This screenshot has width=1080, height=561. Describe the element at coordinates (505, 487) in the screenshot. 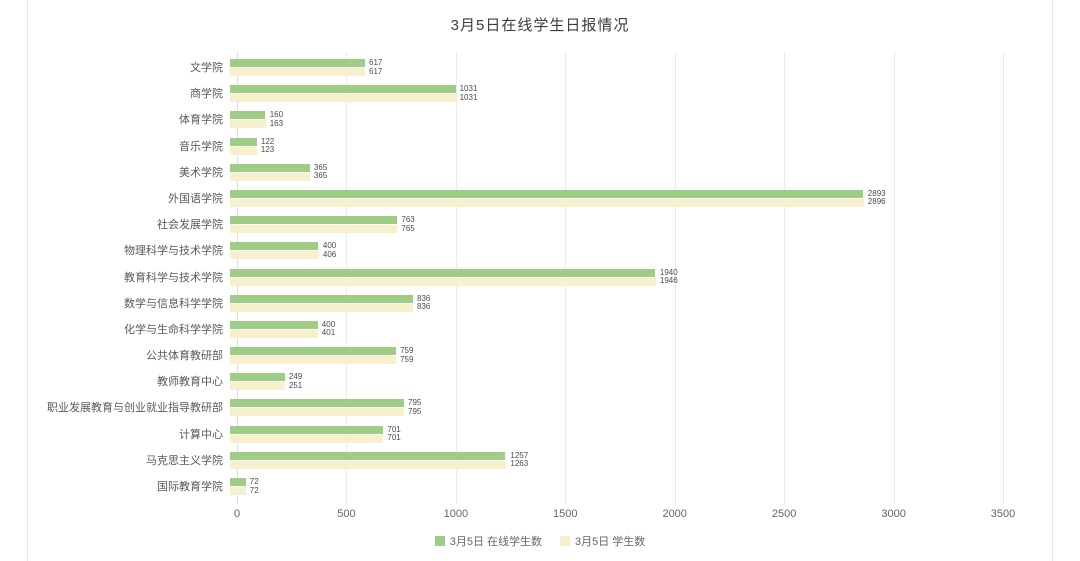

I see `chart-row: 国际教育学院 72 72` at that location.